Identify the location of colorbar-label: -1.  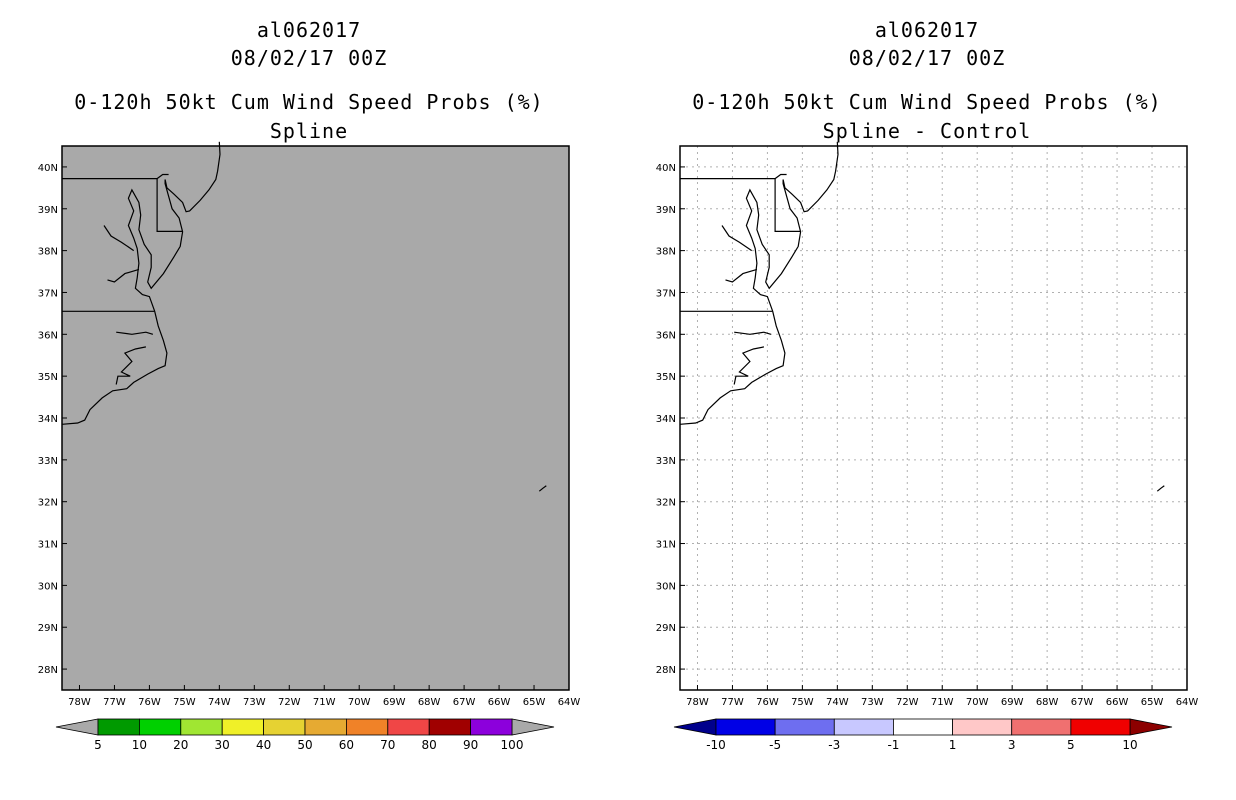
(893, 745).